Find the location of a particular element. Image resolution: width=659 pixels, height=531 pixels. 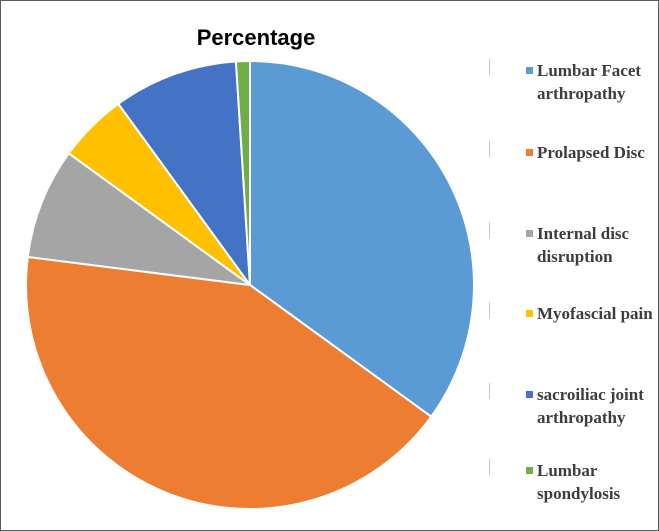

legend-label: Prolapsed Disc is located at coordinates (591, 152).